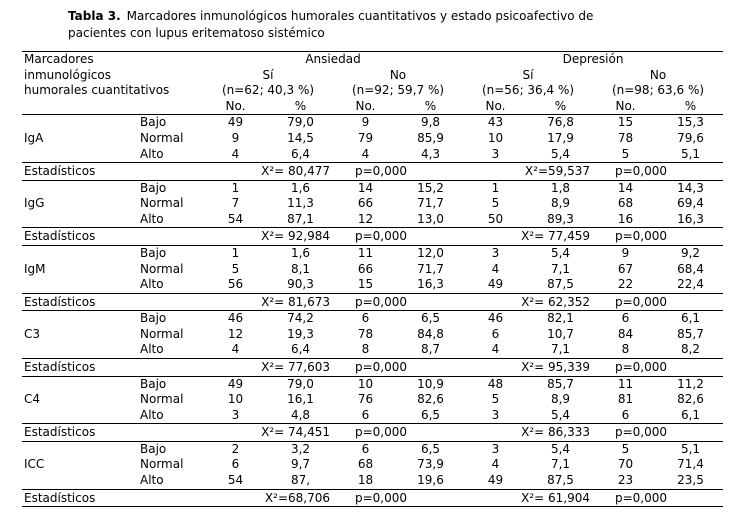 The height and width of the screenshot is (526, 732). I want to click on value-cell: 6,4, so click(300, 349).